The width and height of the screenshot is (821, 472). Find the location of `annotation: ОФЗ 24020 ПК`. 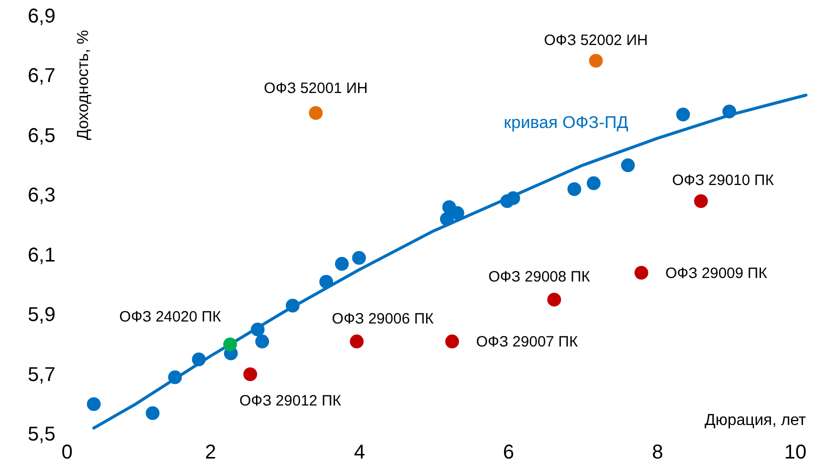

annotation: ОФЗ 24020 ПК is located at coordinates (170, 317).